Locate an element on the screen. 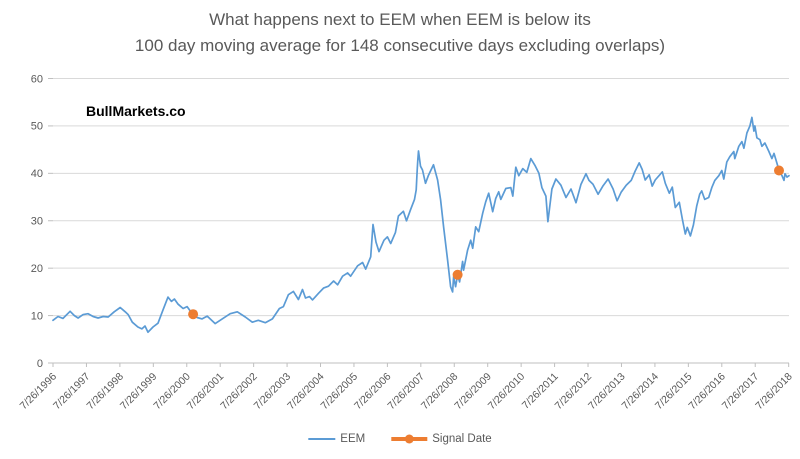  signal-date-marker-icon is located at coordinates (409, 439).